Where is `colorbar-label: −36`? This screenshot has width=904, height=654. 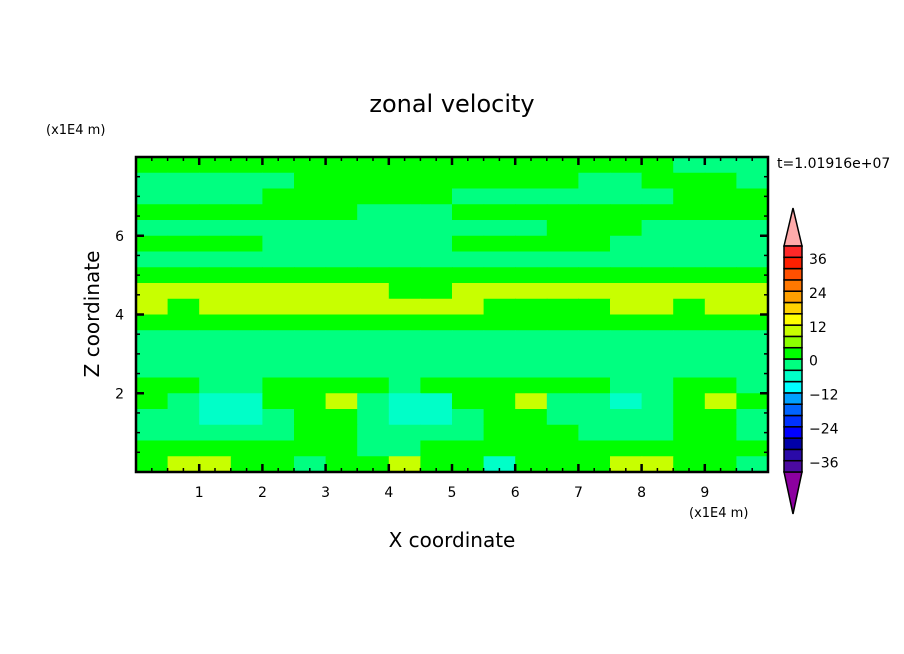 colorbar-label: −36 is located at coordinates (824, 463).